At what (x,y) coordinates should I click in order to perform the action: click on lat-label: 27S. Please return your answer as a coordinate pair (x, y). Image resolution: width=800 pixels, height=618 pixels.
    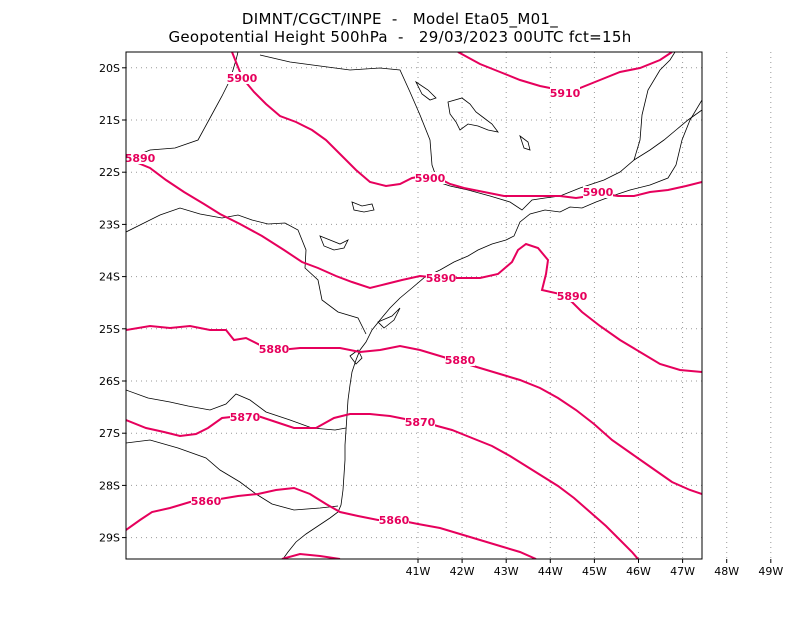
    Looking at the image, I should click on (109, 433).